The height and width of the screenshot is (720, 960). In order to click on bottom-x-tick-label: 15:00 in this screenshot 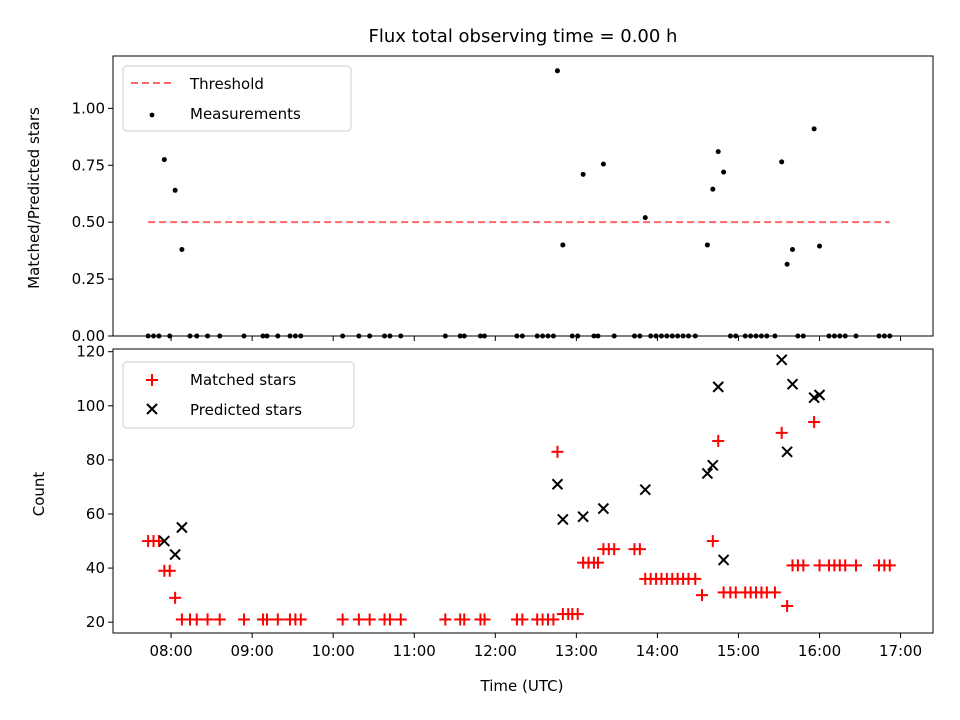, I will do `click(738, 651)`.